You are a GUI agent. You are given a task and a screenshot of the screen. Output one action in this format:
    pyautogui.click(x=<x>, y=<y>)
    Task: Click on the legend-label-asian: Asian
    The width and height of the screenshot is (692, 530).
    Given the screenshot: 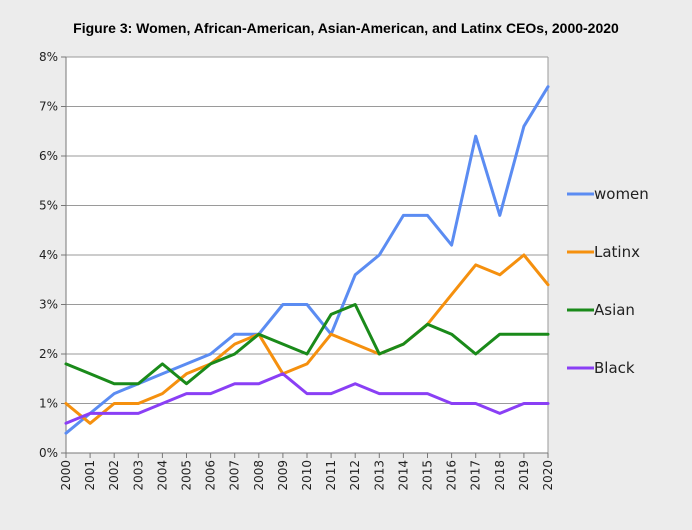 What is the action you would take?
    pyautogui.click(x=614, y=310)
    